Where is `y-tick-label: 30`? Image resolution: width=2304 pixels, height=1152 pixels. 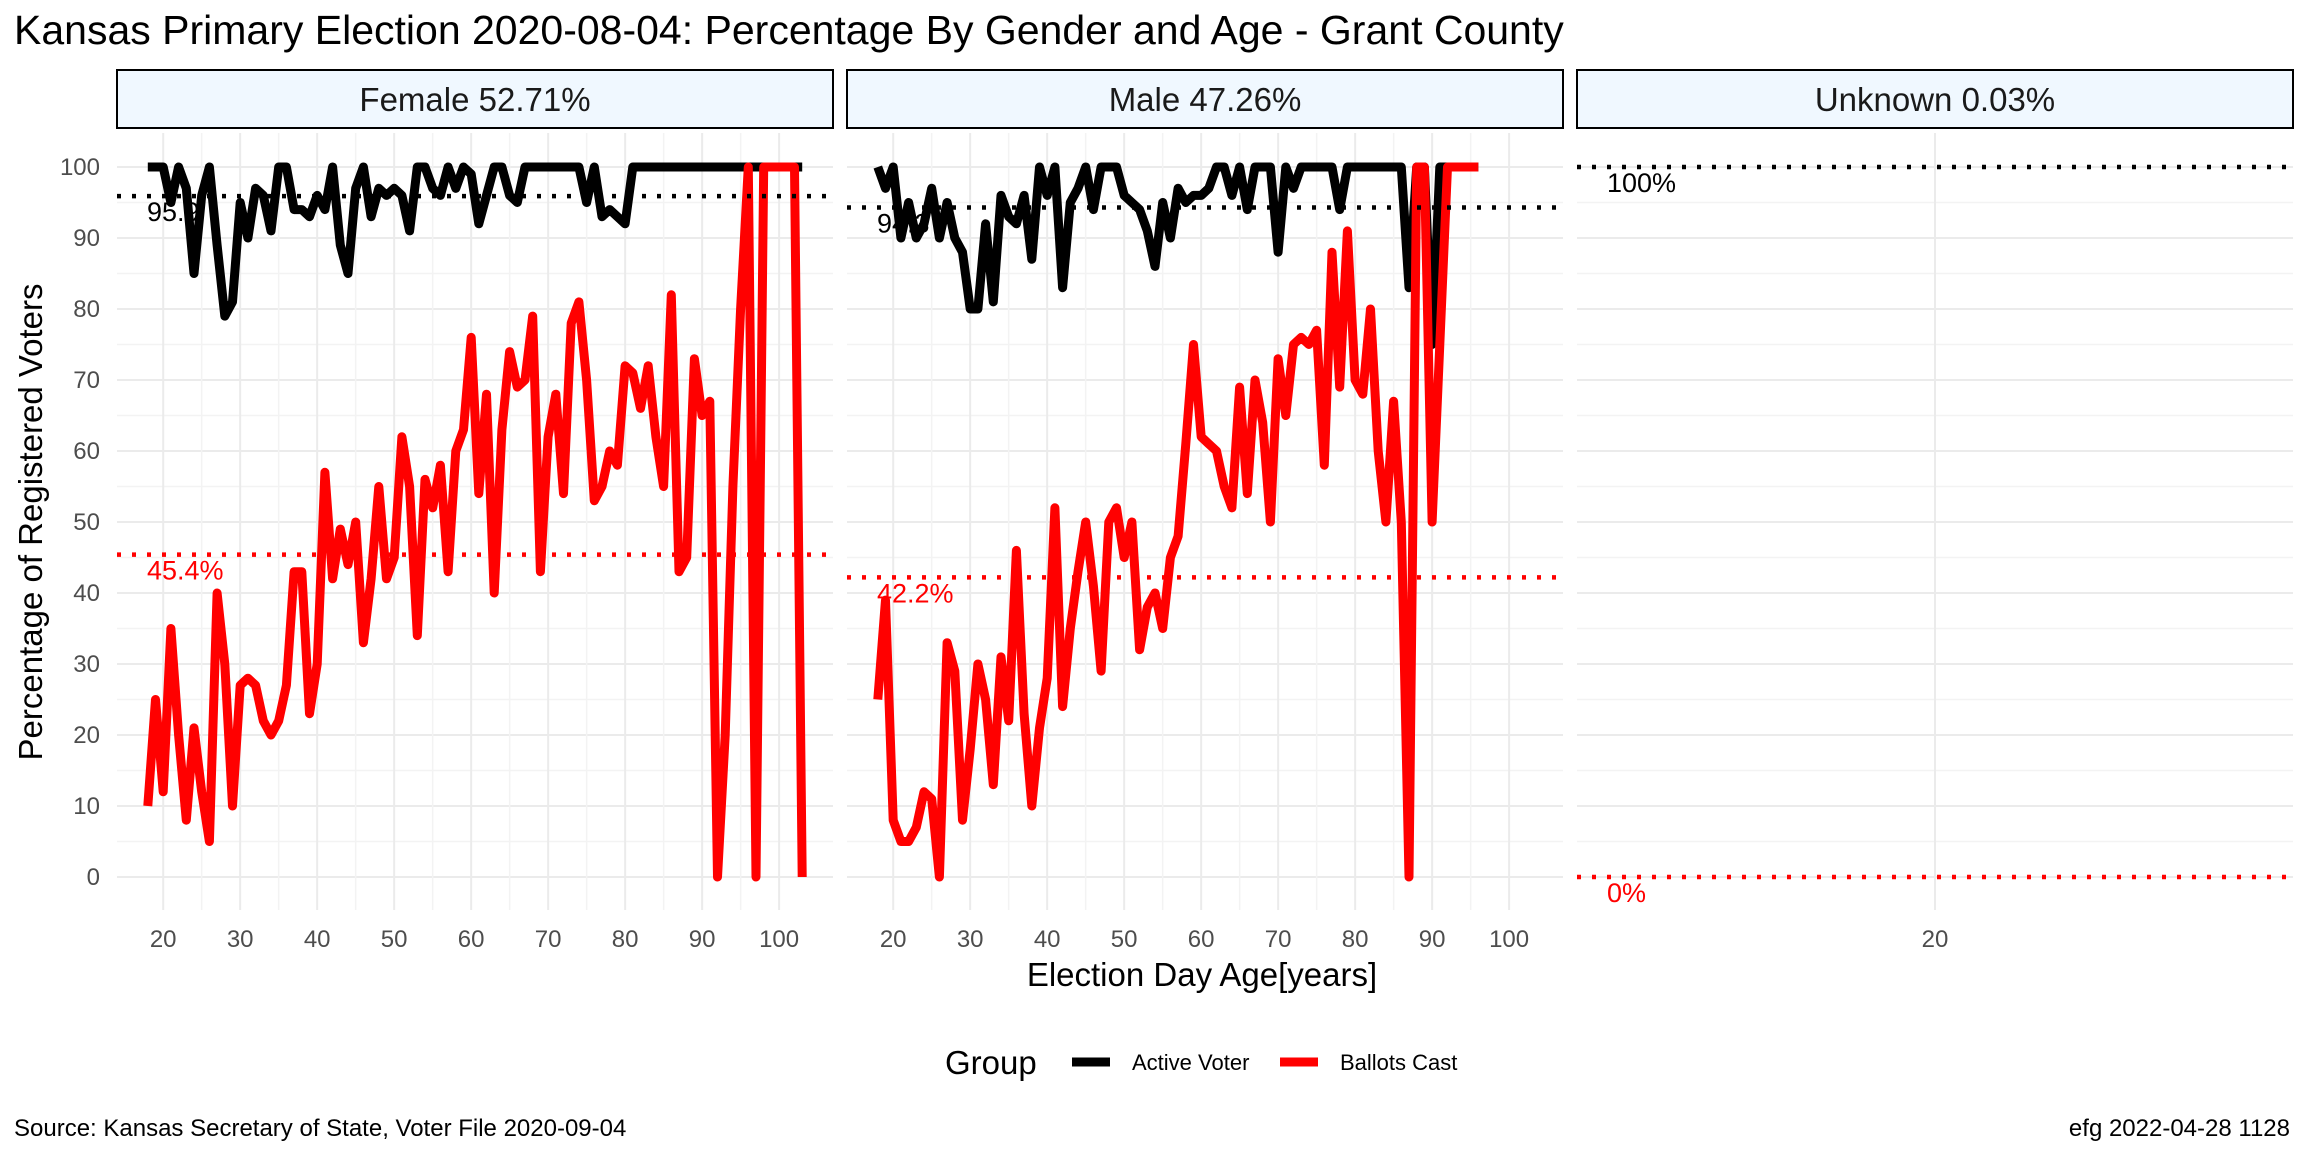 y-tick-label: 30 is located at coordinates (86, 664).